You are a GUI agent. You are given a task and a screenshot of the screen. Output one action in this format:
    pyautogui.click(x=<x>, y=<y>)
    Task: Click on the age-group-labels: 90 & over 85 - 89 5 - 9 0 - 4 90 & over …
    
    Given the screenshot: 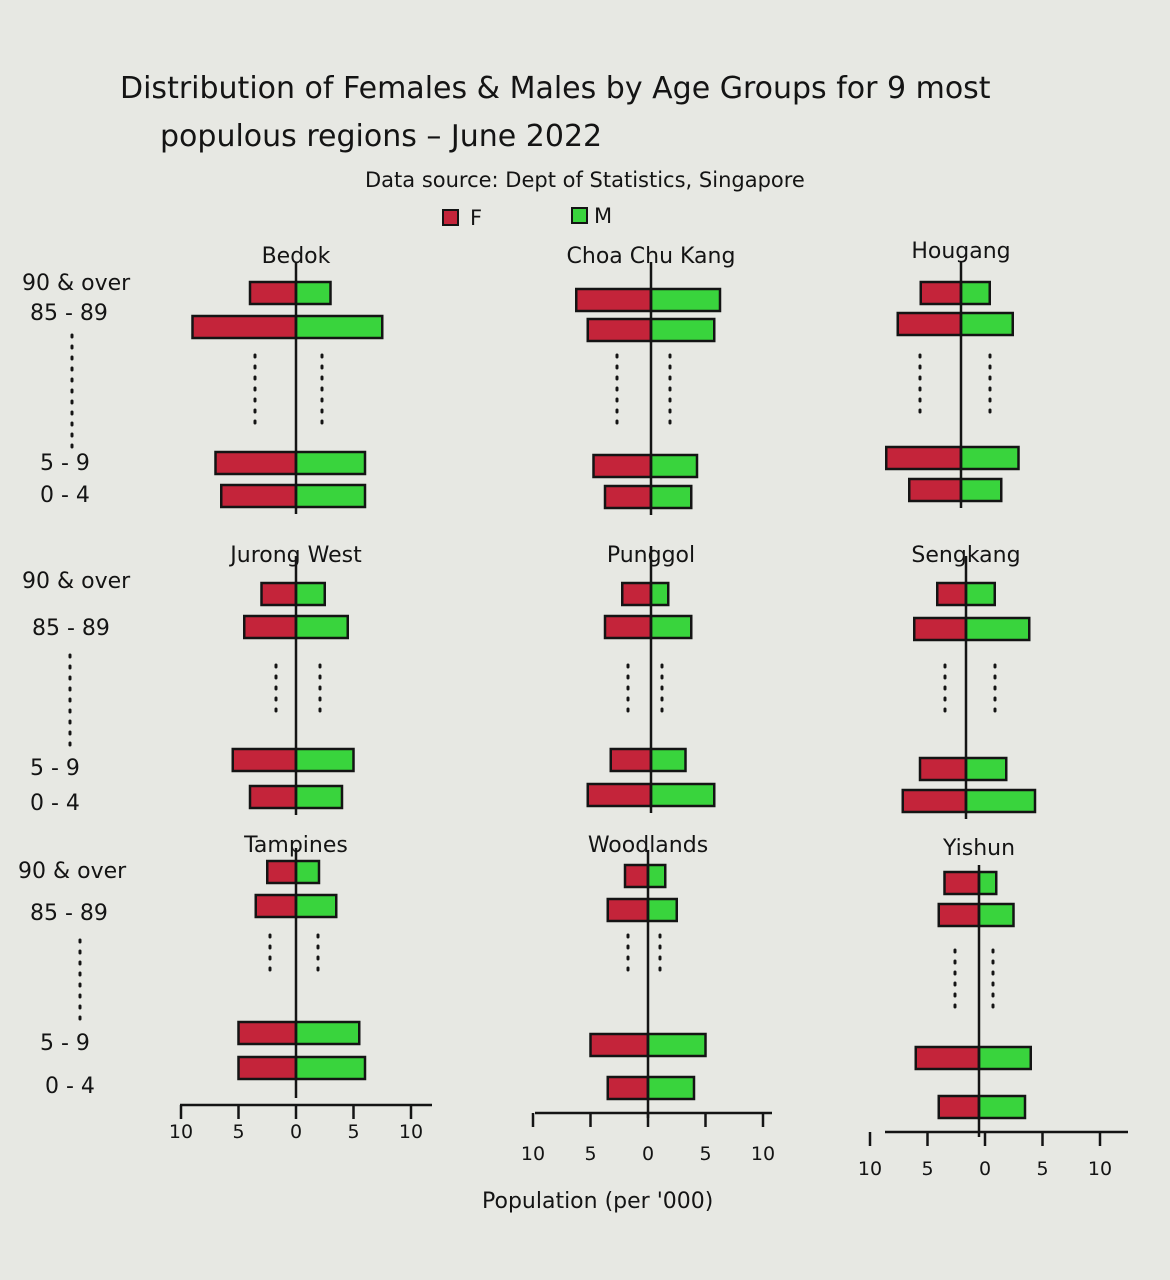 What is the action you would take?
    pyautogui.click(x=74, y=685)
    